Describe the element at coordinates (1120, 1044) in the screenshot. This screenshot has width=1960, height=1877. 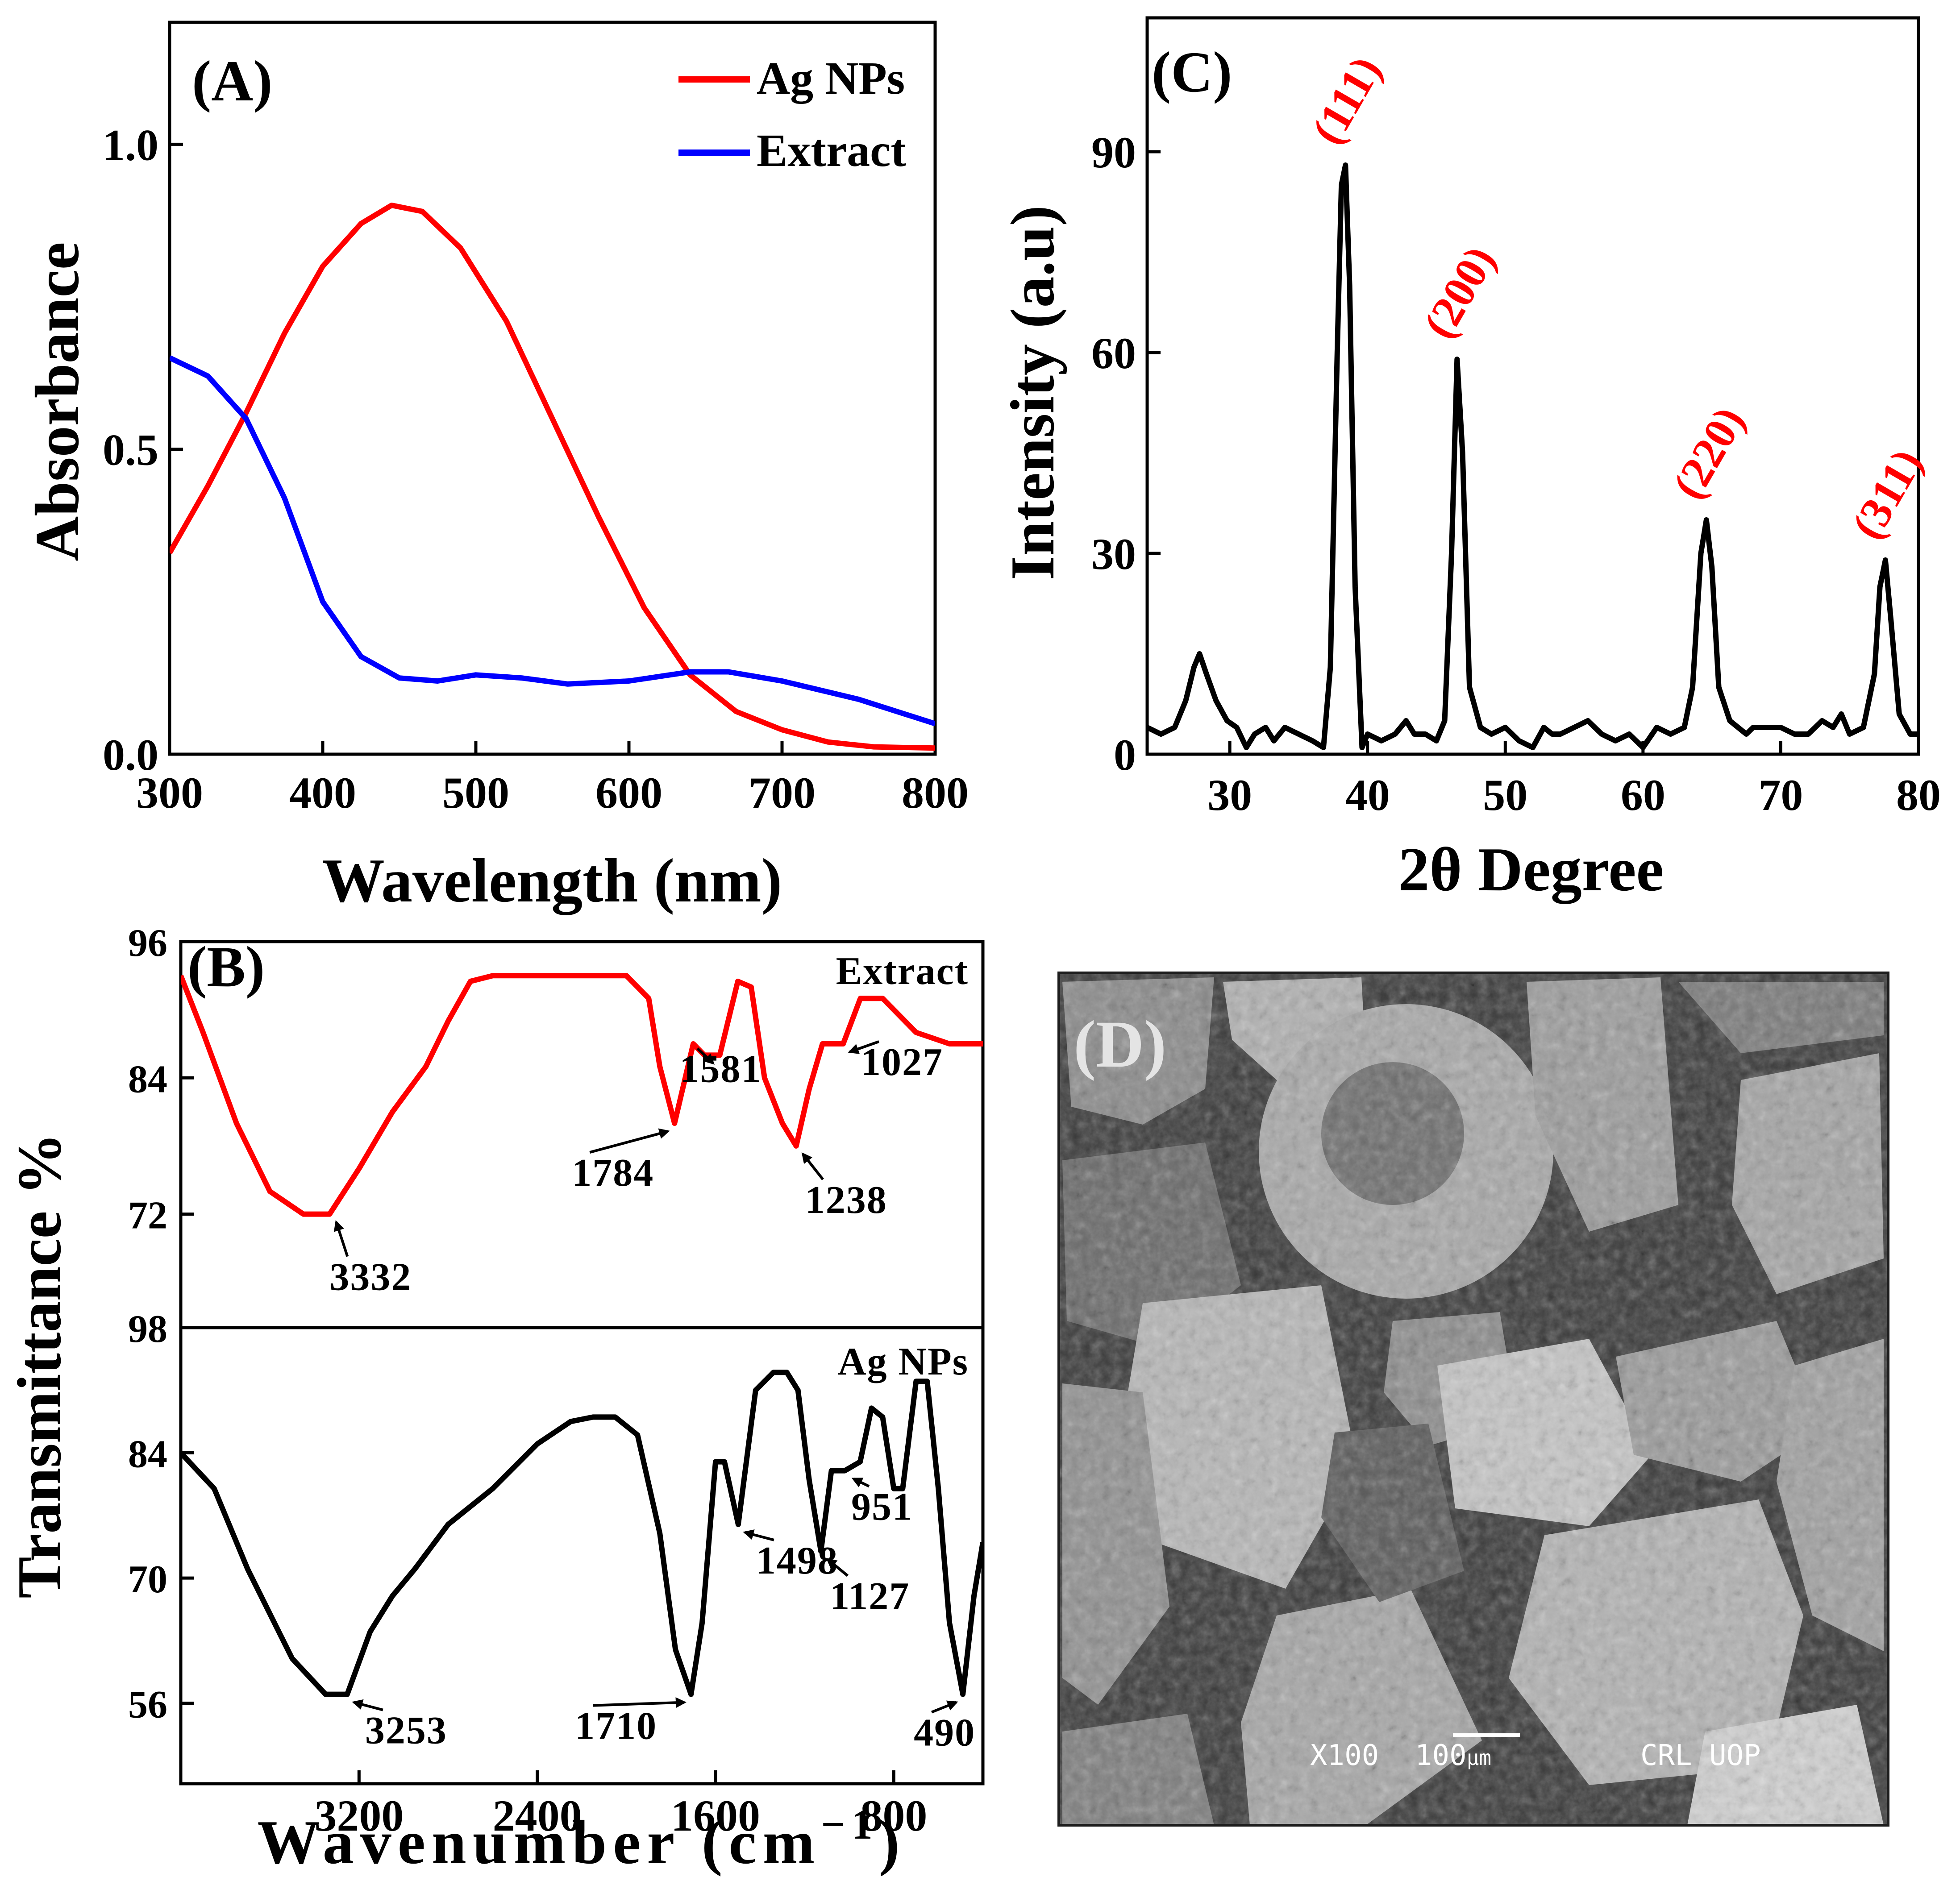
I see `panel-d-label: (D)` at that location.